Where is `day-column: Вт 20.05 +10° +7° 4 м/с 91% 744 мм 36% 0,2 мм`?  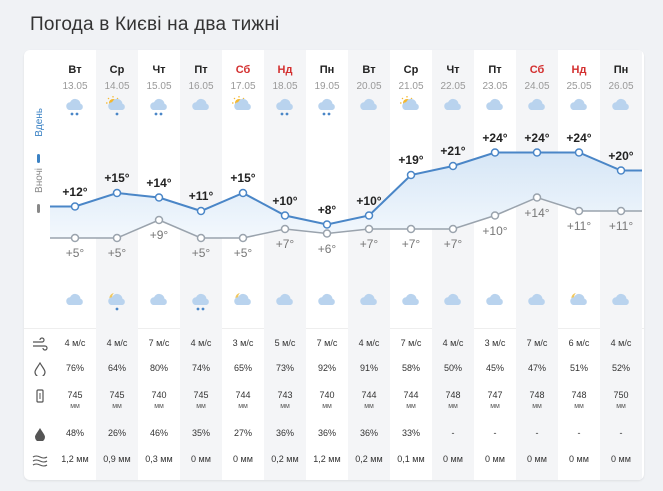 day-column: Вт 20.05 +10° +7° 4 м/с 91% 744 мм 36% 0,2 мм is located at coordinates (369, 265).